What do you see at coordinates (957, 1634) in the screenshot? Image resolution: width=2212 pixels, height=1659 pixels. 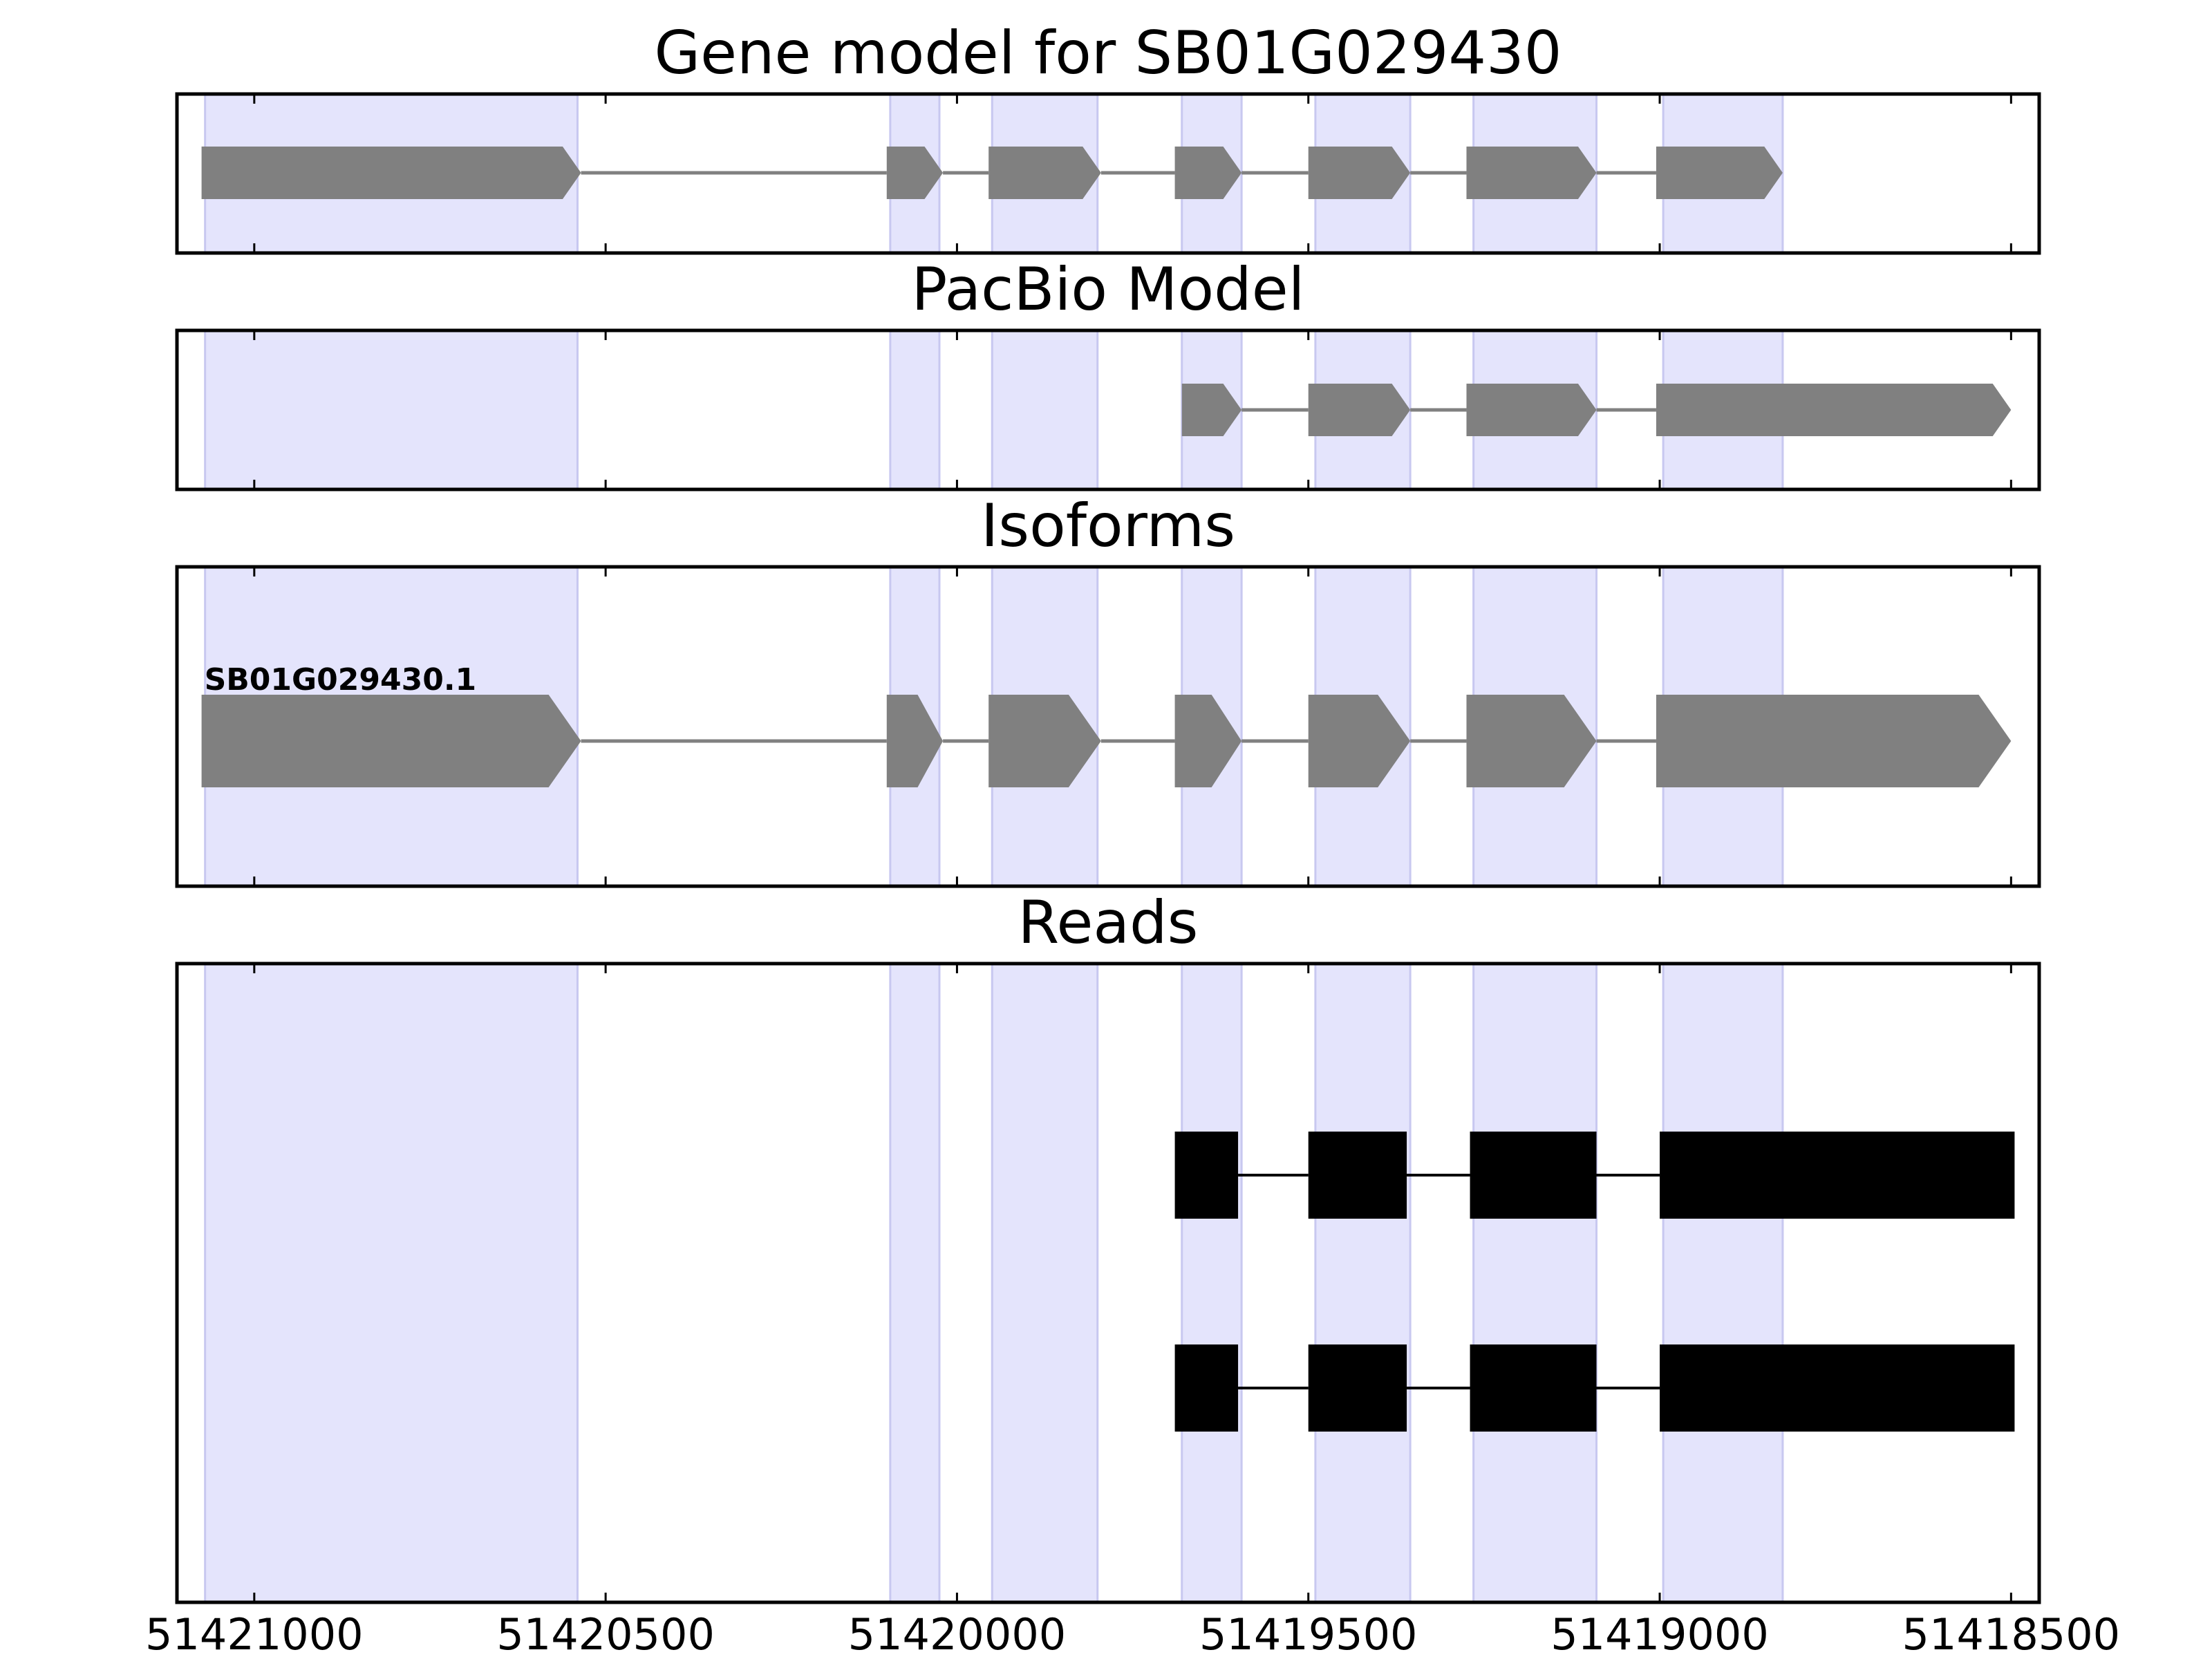 I see `x-tick-label: 51420000` at bounding box center [957, 1634].